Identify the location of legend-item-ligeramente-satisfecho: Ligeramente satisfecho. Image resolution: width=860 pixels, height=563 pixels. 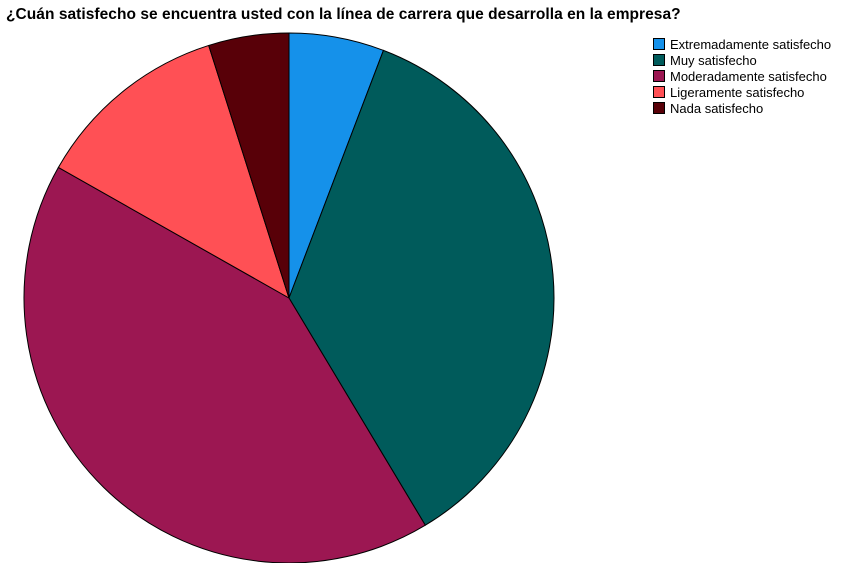
(742, 92).